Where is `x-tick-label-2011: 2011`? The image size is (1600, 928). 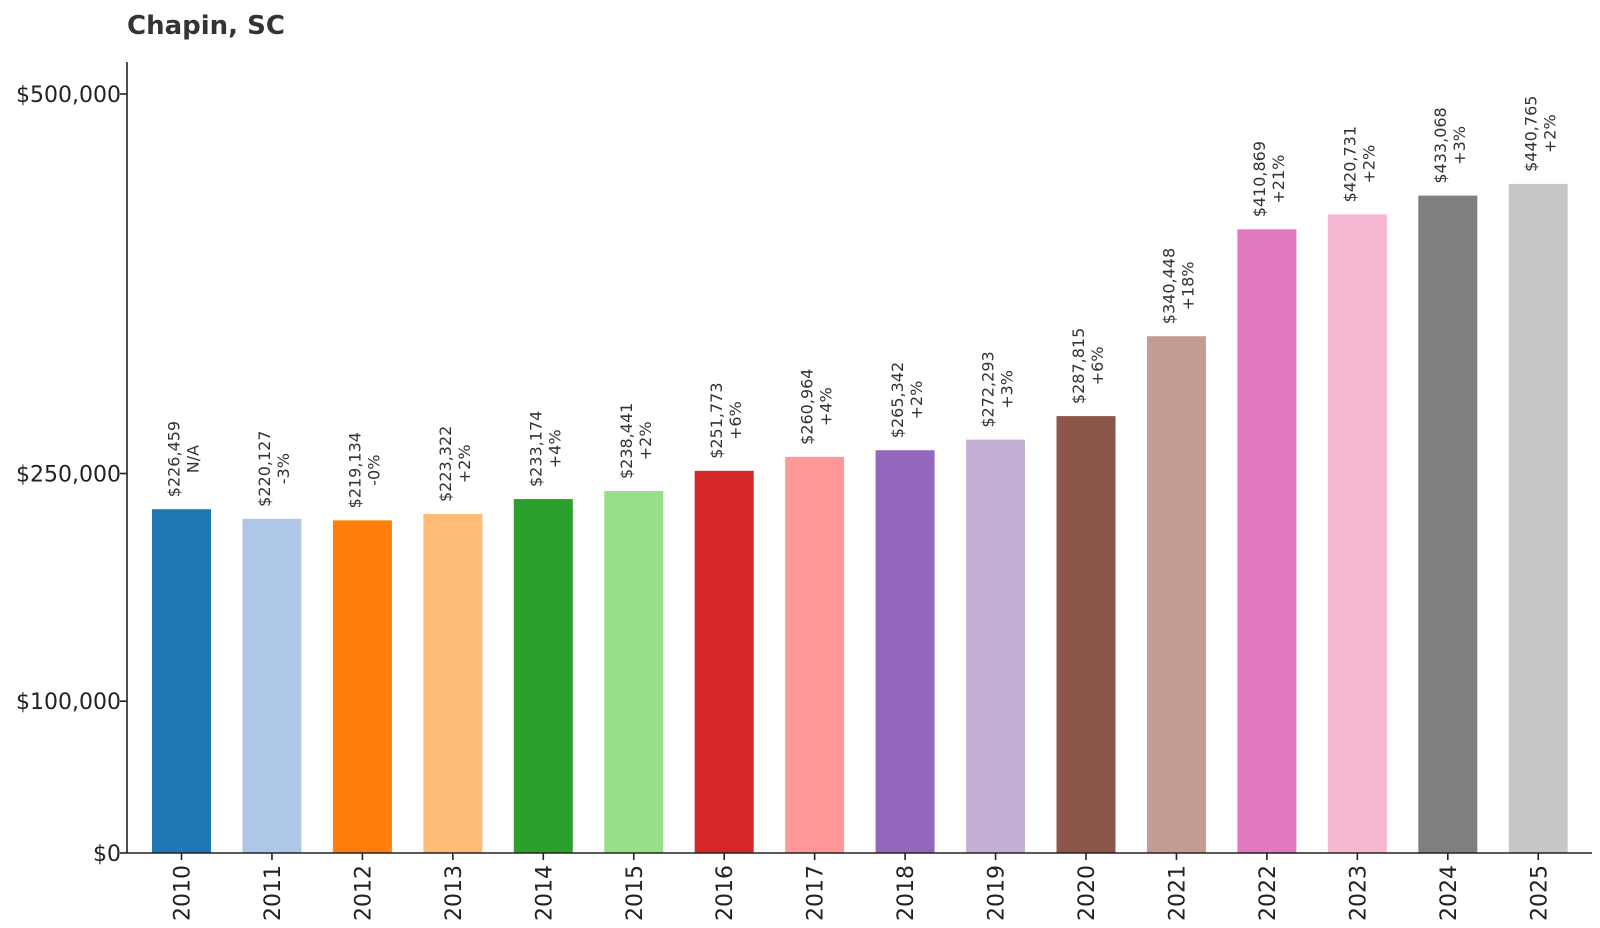
x-tick-label-2011: 2011 is located at coordinates (273, 893).